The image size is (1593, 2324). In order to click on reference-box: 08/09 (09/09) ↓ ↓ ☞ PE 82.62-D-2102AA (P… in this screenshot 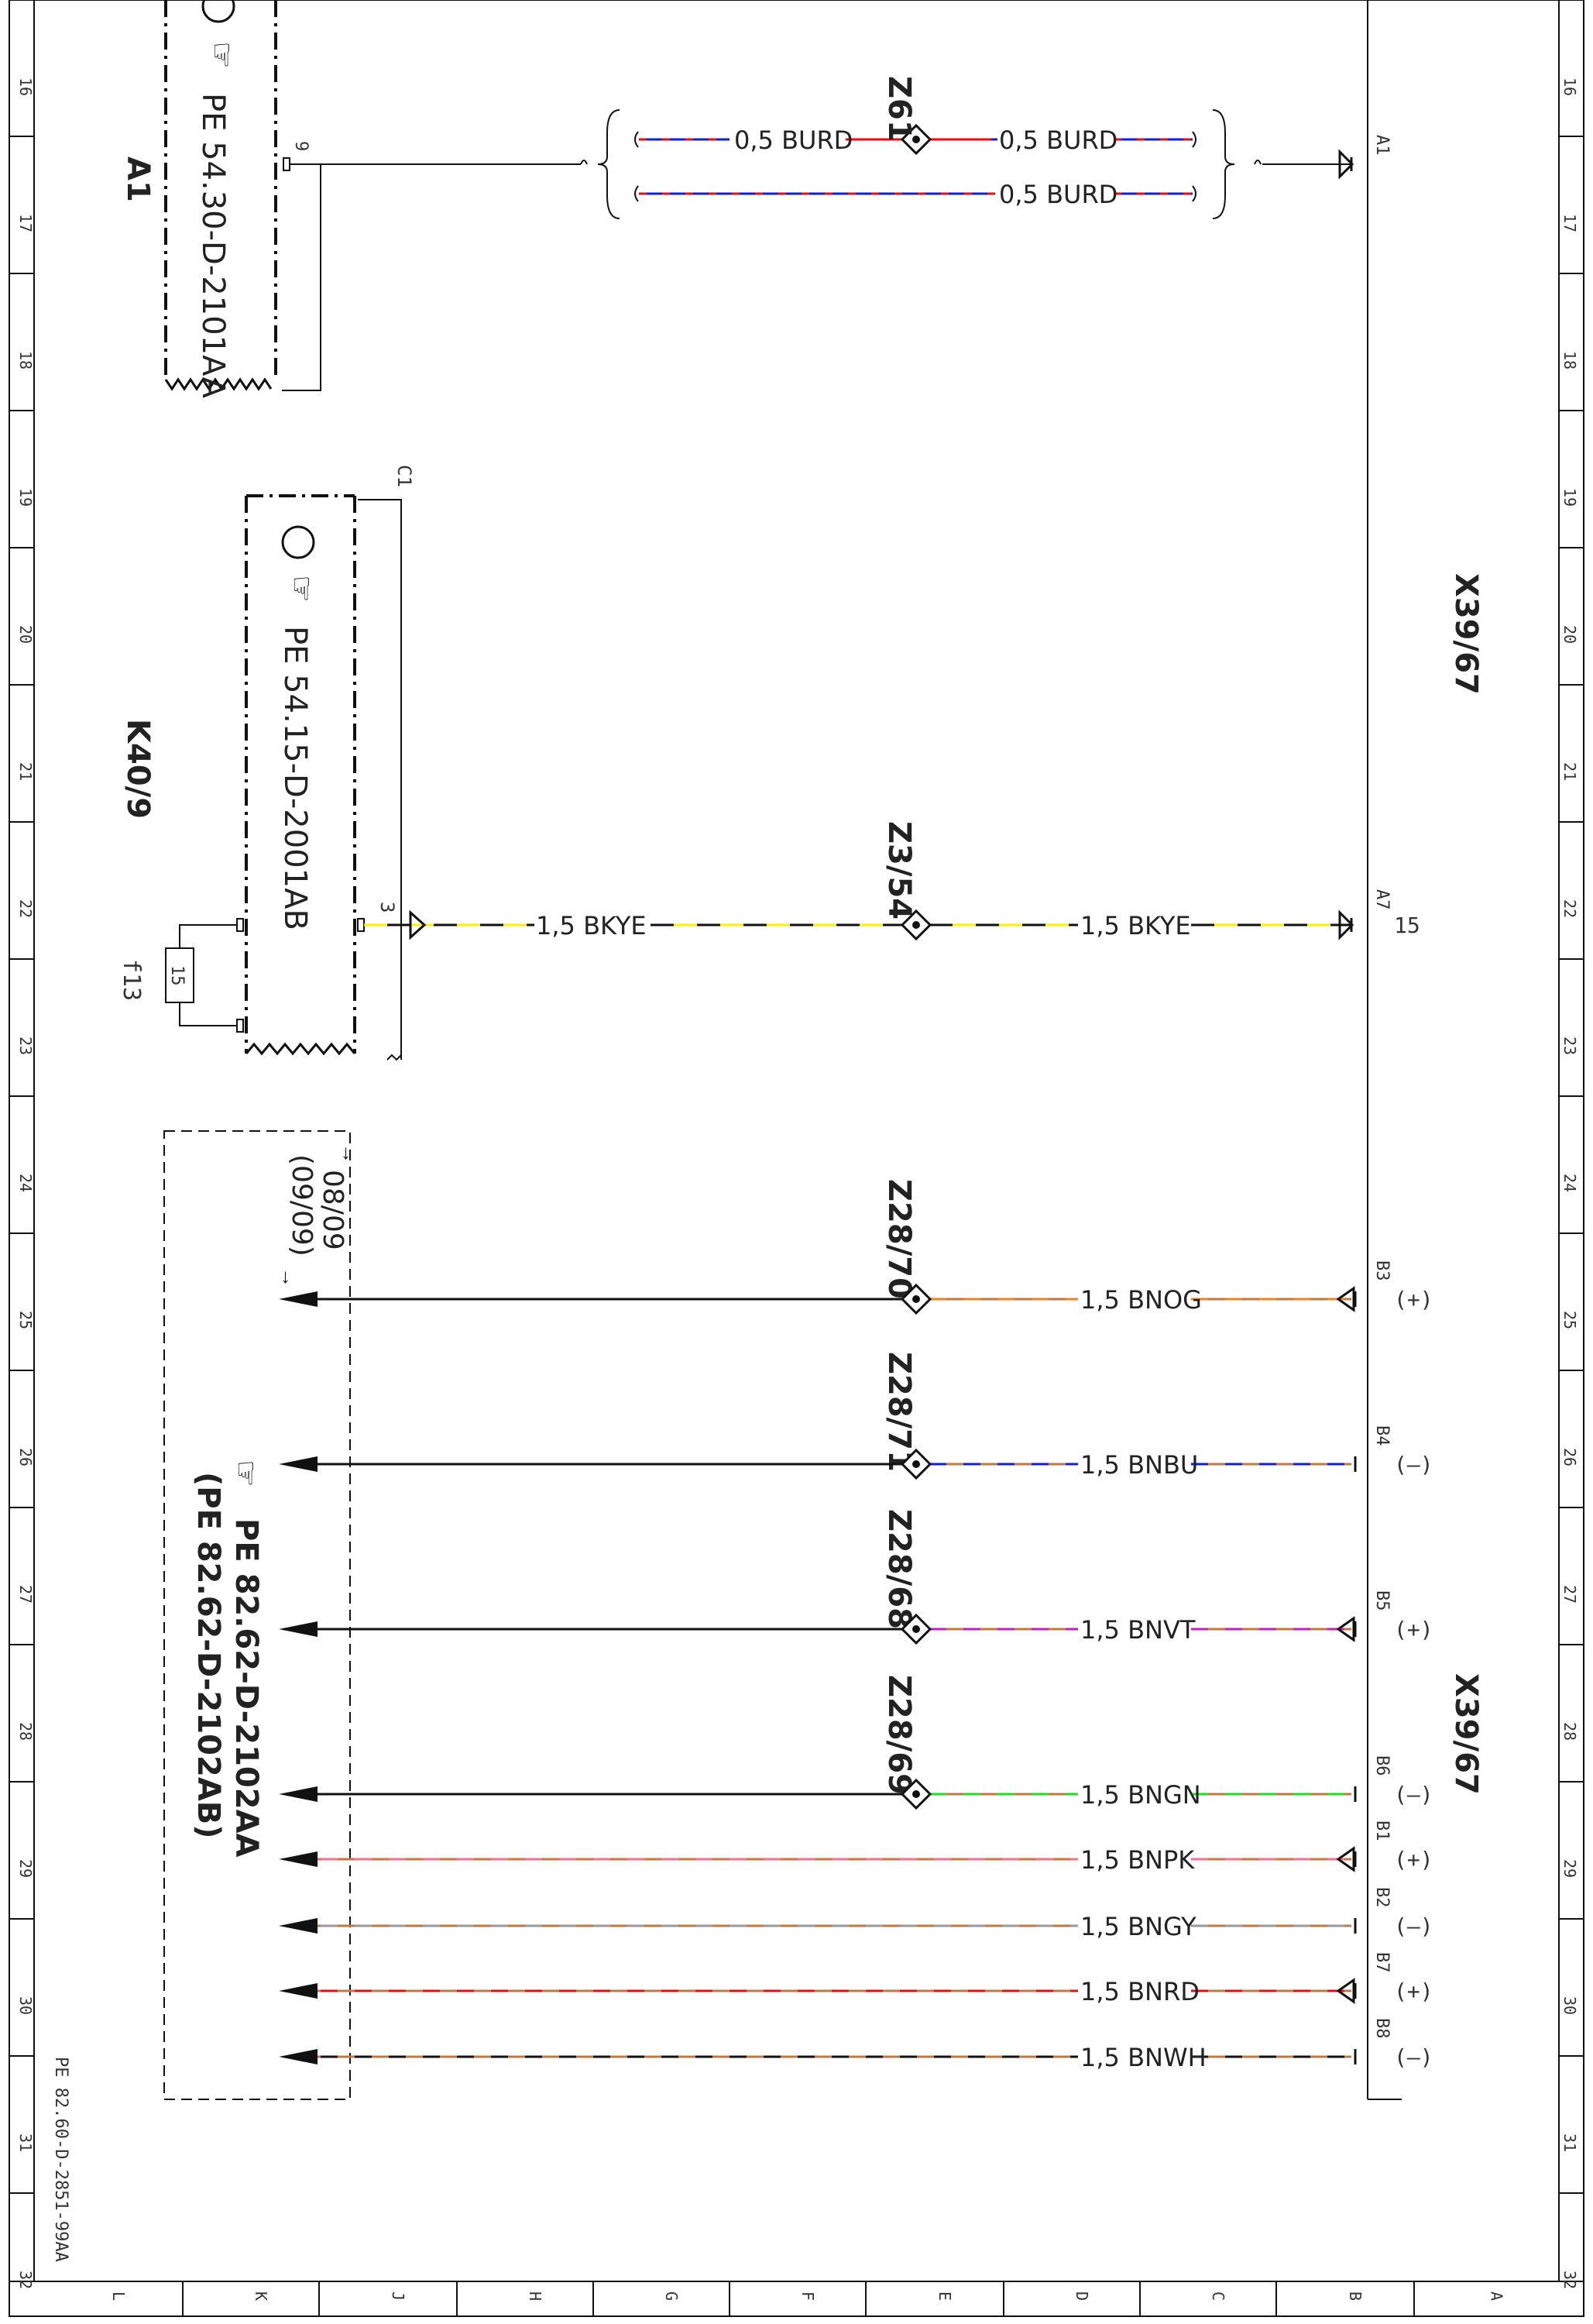, I will do `click(257, 1615)`.